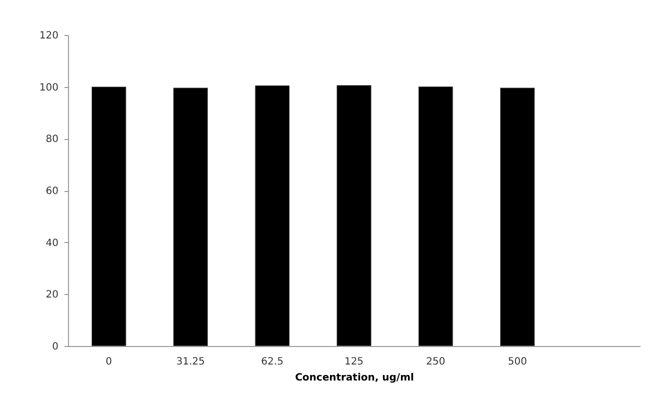 The width and height of the screenshot is (662, 409). What do you see at coordinates (52, 243) in the screenshot?
I see `y-tick-label: 40` at bounding box center [52, 243].